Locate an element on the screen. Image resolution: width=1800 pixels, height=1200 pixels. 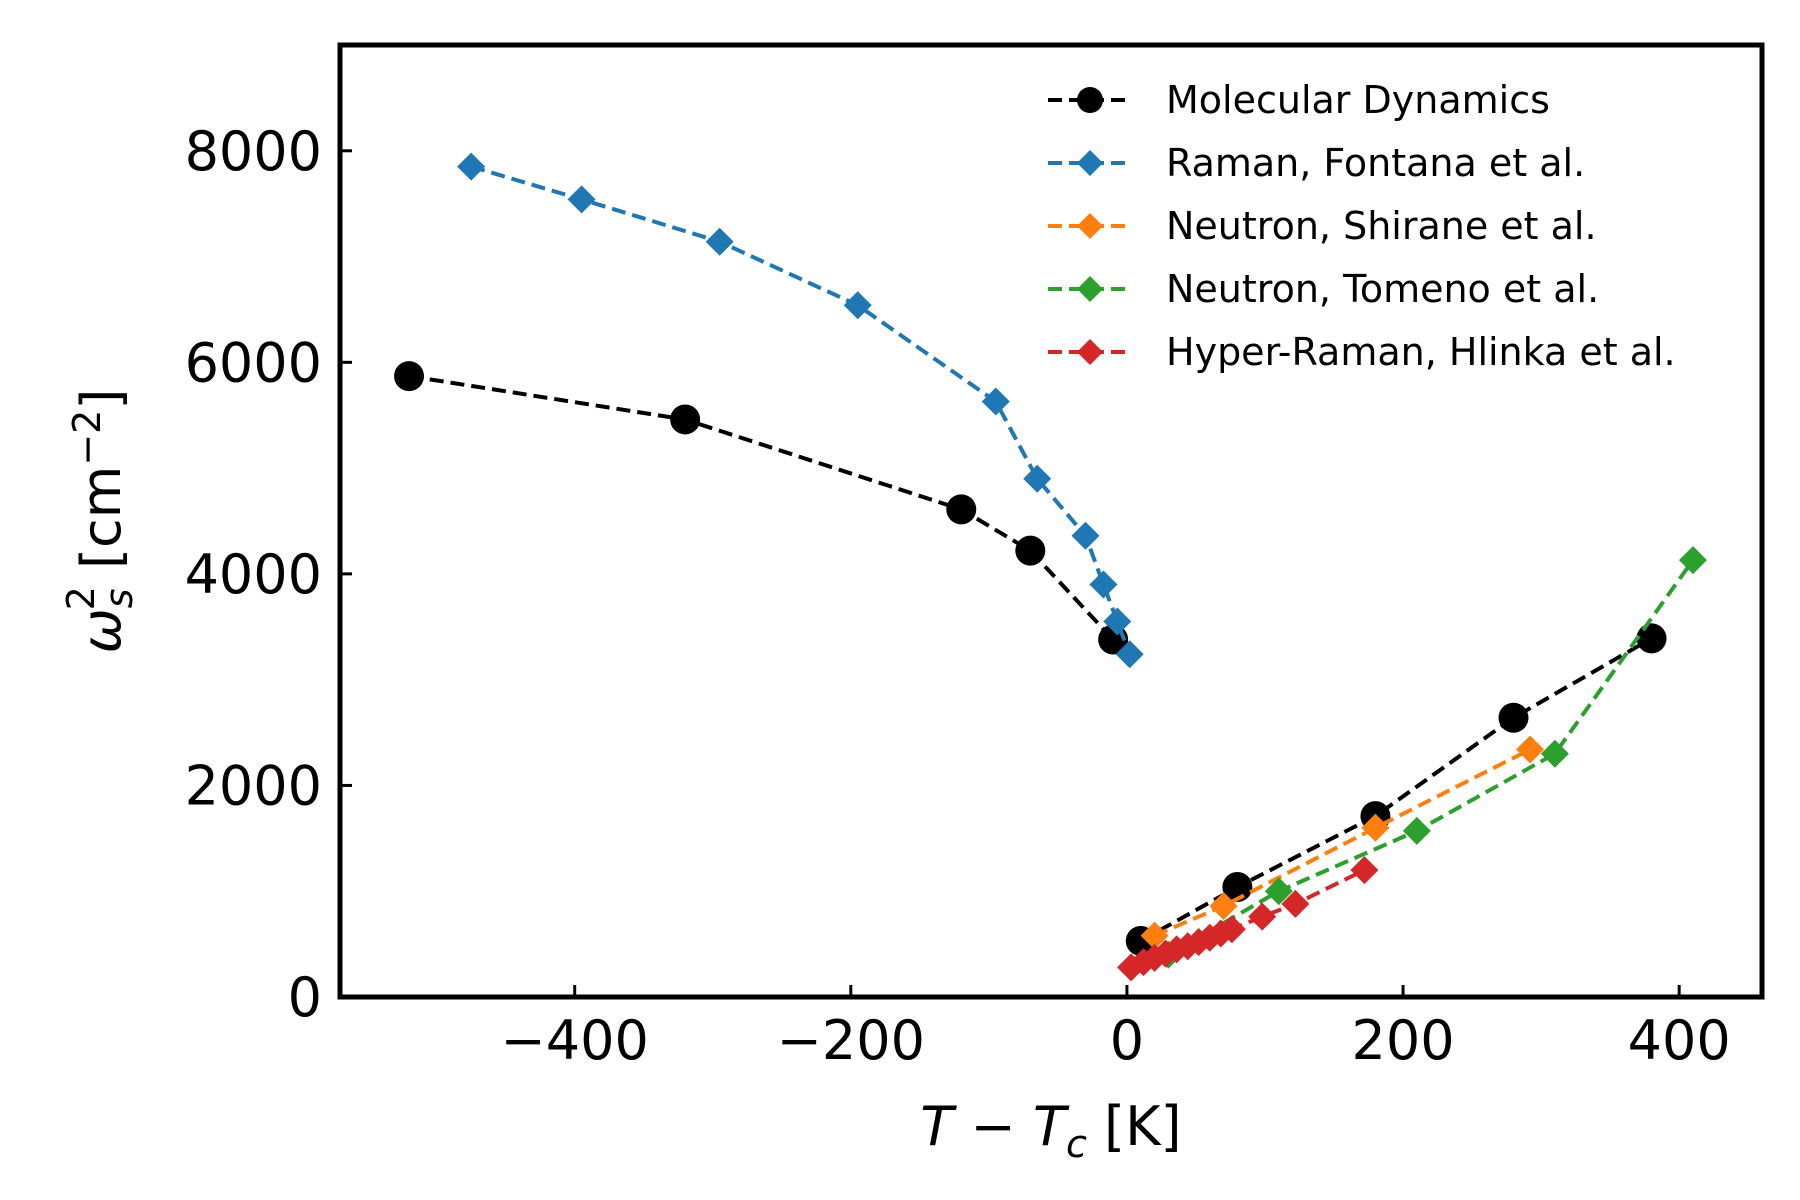
x-tick-label: 200 is located at coordinates (1403, 1040).